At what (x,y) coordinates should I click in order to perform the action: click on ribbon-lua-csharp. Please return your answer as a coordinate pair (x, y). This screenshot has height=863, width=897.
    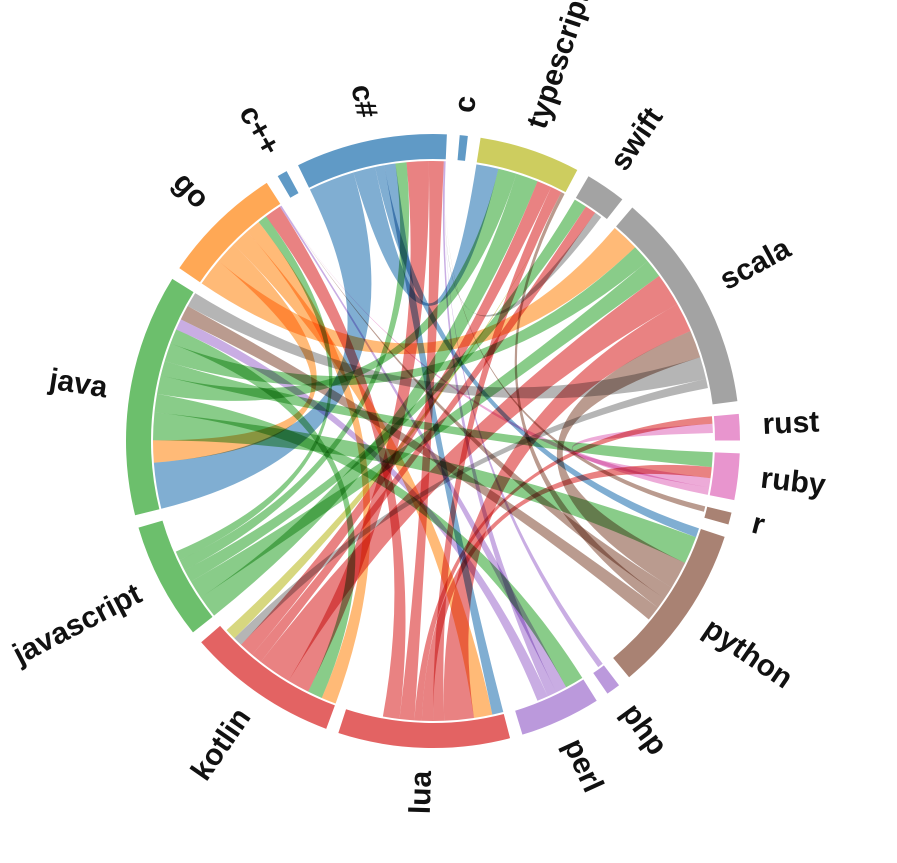
    Looking at the image, I should click on (421, 441).